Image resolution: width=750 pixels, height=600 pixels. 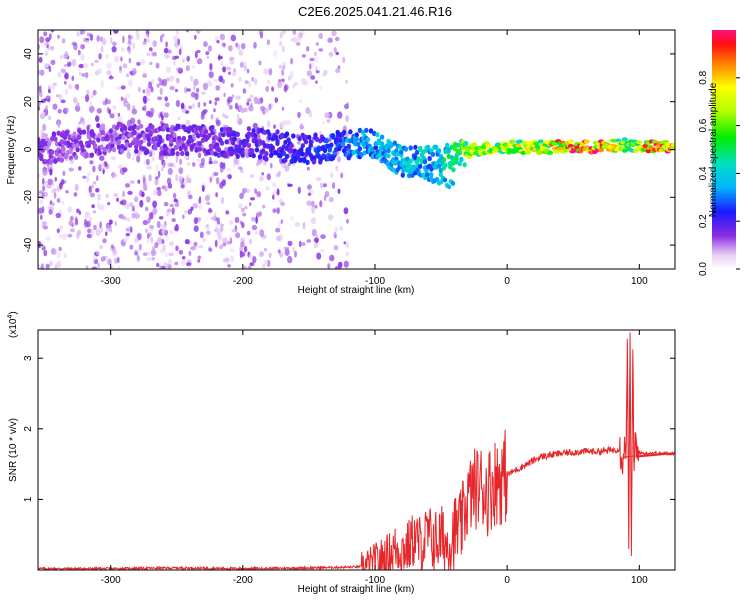 What do you see at coordinates (356, 589) in the screenshot?
I see `bottom-x-axis-label: Height of straight line (km)` at bounding box center [356, 589].